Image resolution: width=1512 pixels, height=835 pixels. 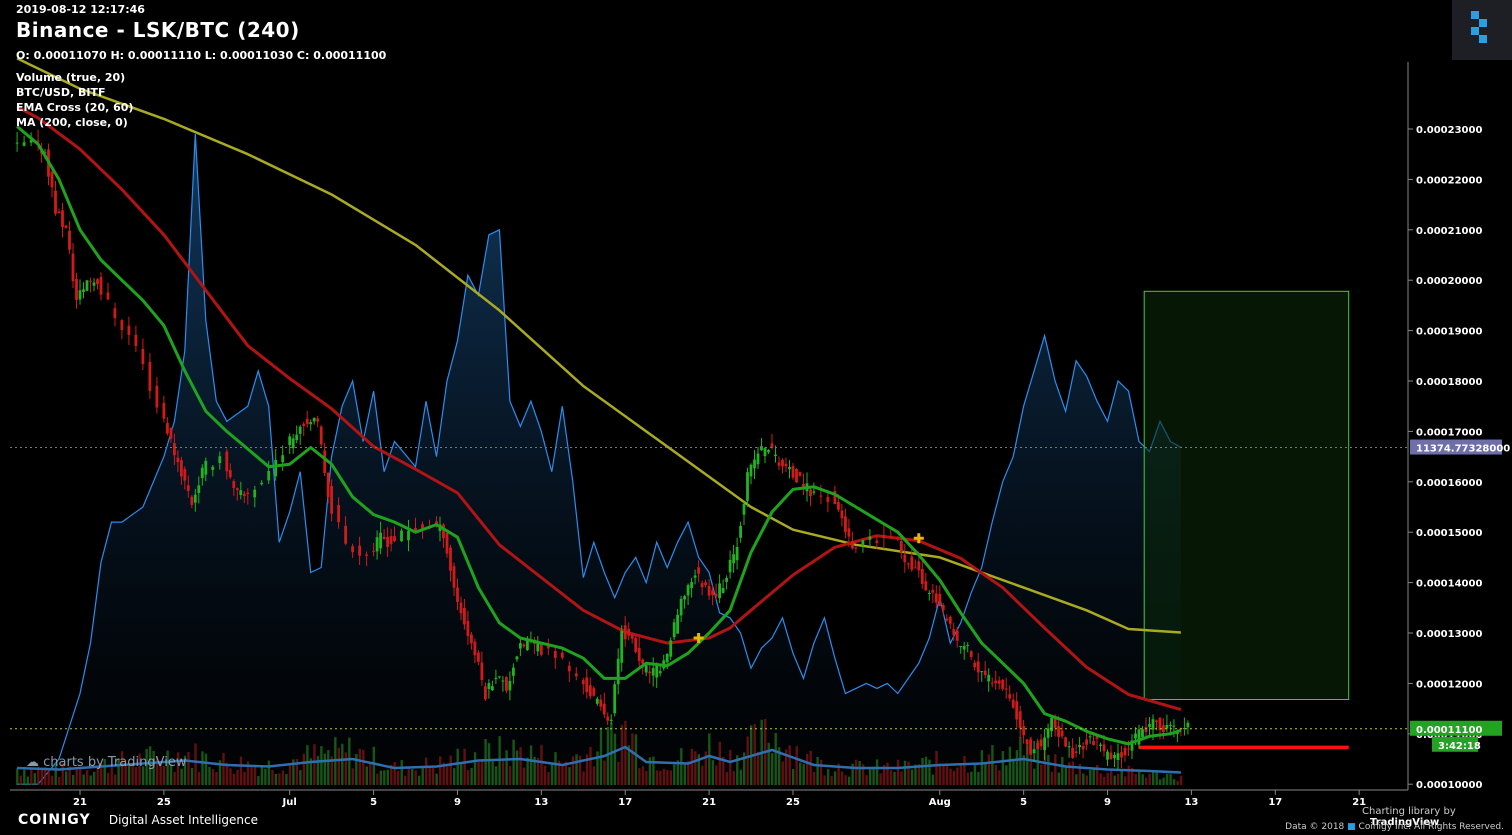 What do you see at coordinates (599, 752) in the screenshot?
I see `volume-bars` at bounding box center [599, 752].